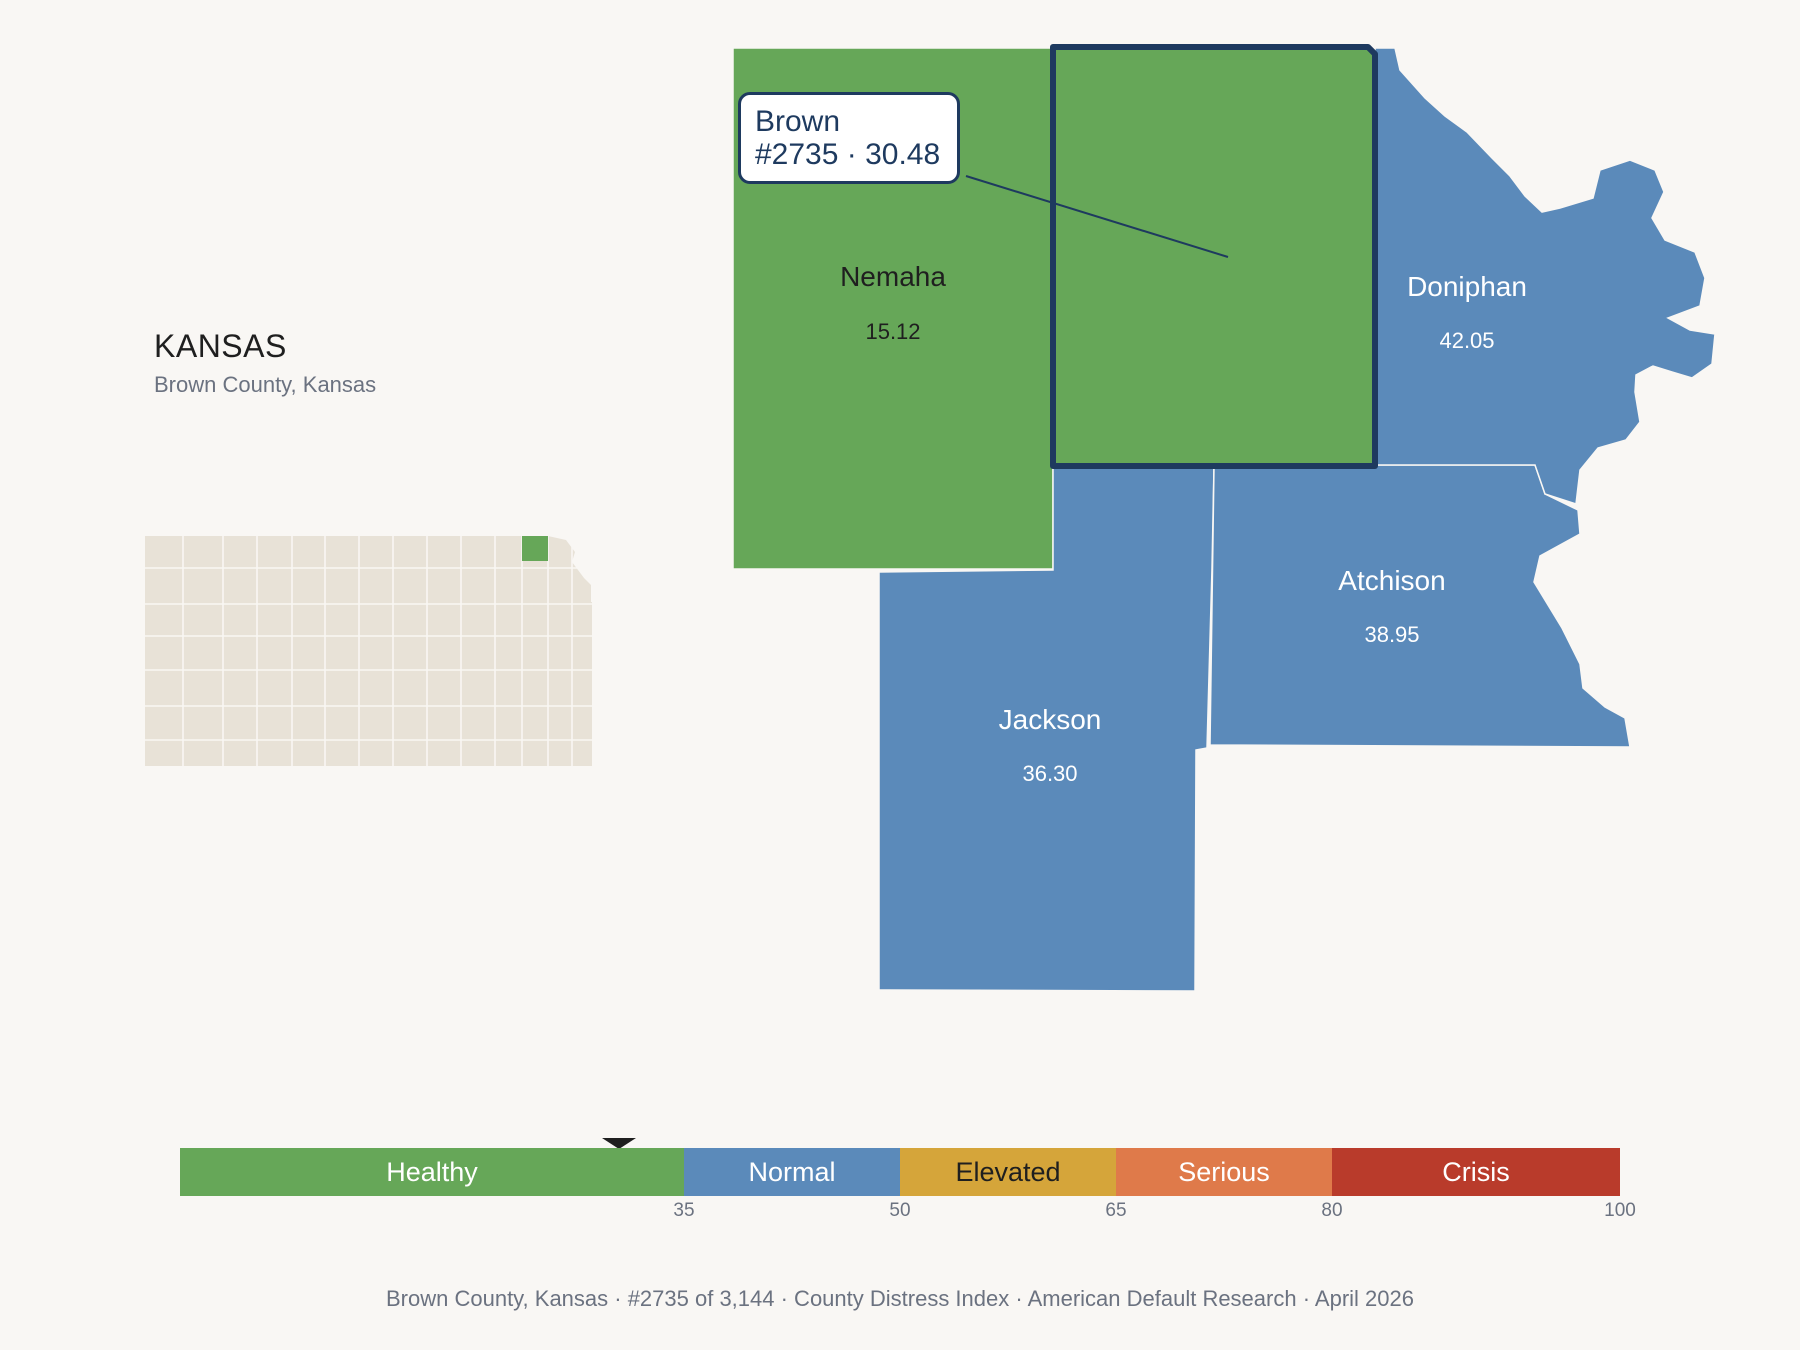 Image resolution: width=1800 pixels, height=1350 pixels. What do you see at coordinates (1049, 773) in the screenshot?
I see `county-value-jackson: 36.30` at bounding box center [1049, 773].